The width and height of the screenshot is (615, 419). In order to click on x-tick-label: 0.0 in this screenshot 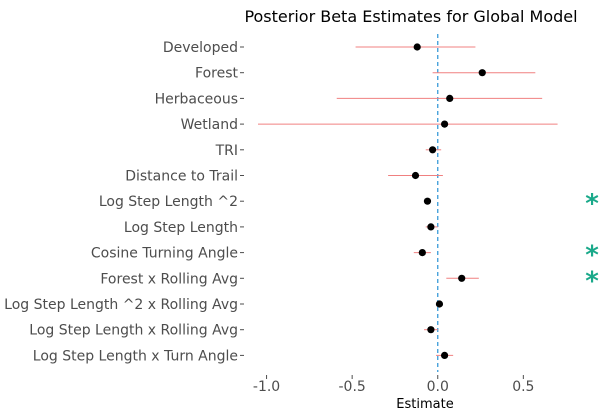, I will do `click(438, 387)`.